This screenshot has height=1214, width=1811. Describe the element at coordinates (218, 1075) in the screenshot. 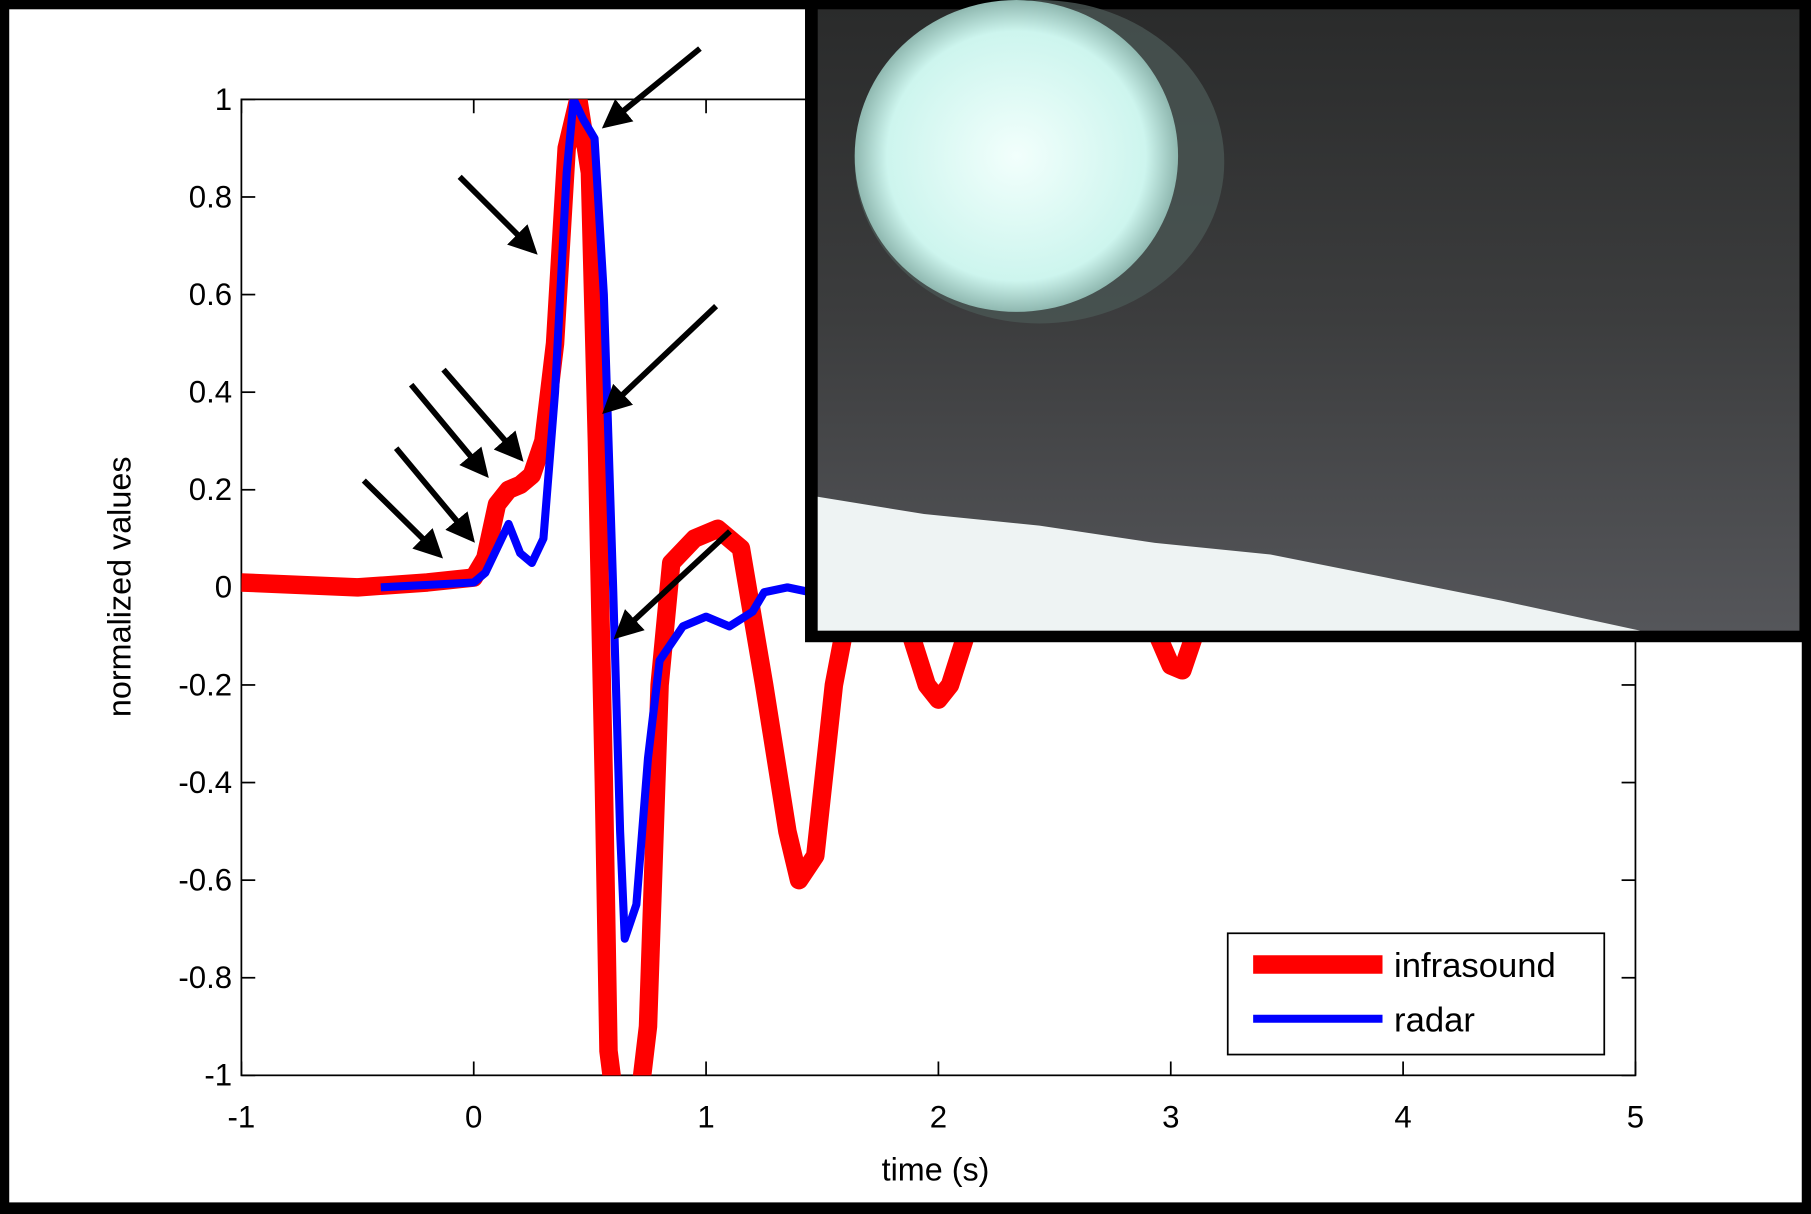

I see `y-tick-label: -1` at that location.